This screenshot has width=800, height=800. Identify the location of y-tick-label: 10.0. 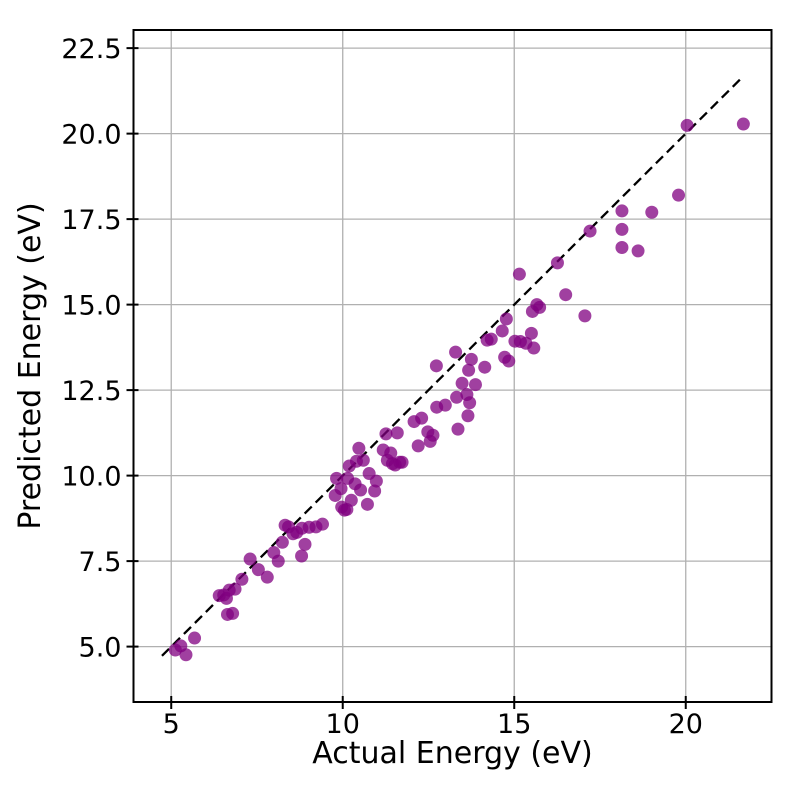
(91, 477).